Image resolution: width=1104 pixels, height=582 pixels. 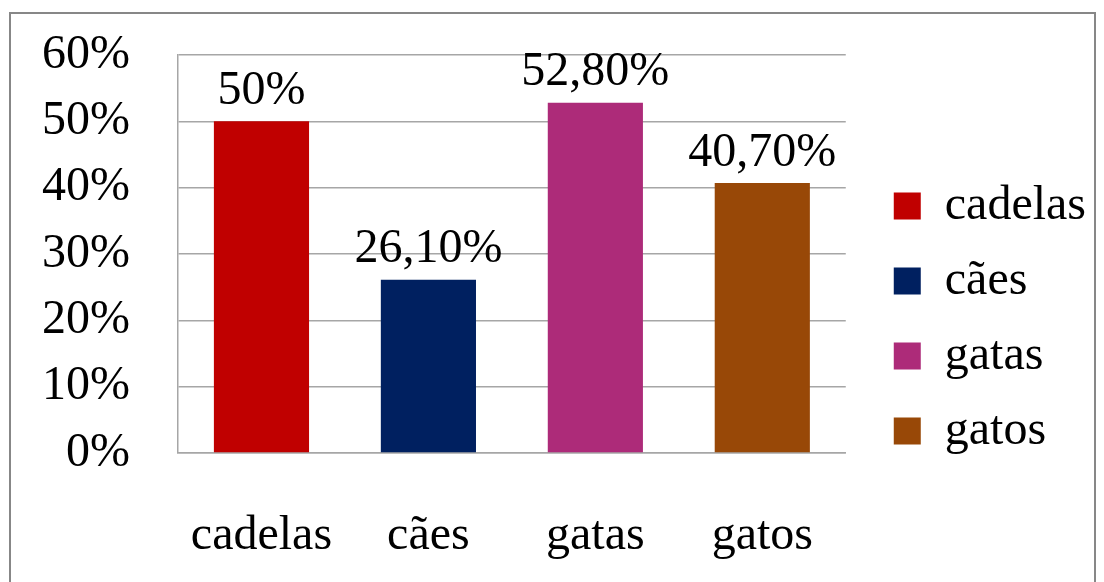 I want to click on legend-label: cadelas, so click(x=1015, y=202).